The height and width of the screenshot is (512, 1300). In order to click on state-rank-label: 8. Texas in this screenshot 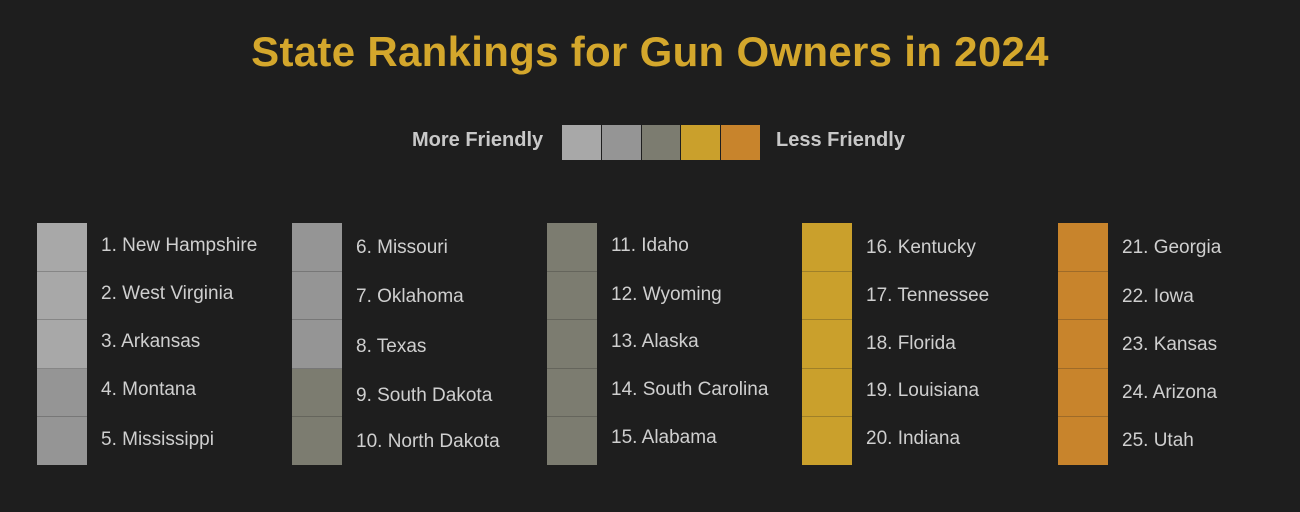, I will do `click(391, 346)`.